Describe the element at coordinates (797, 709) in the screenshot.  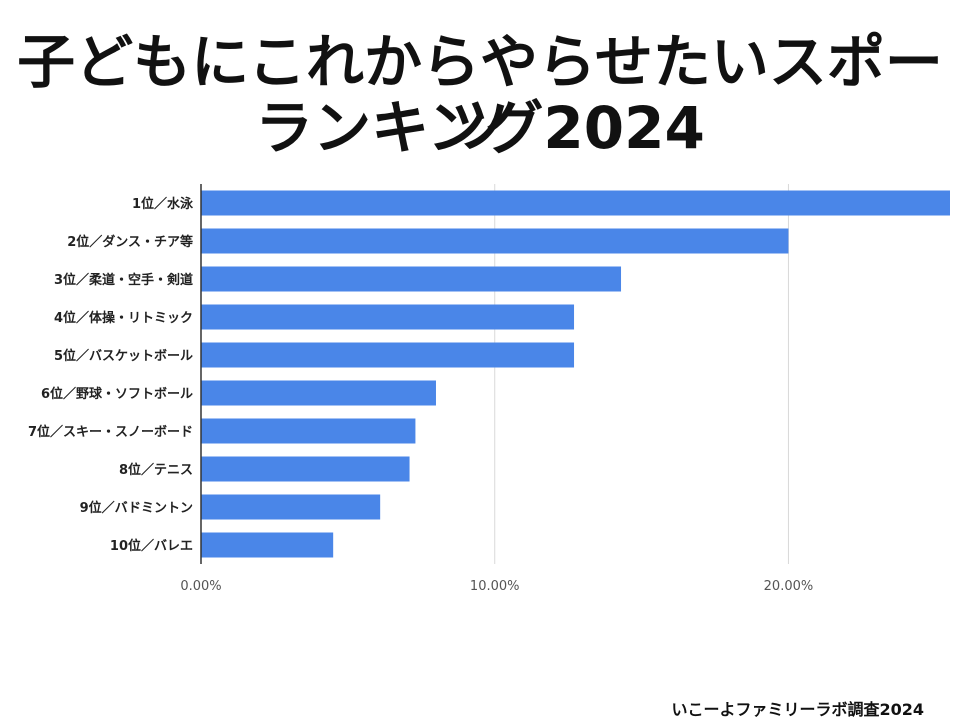
I see `source-credit: いこーよファミリーラボ調査2024` at that location.